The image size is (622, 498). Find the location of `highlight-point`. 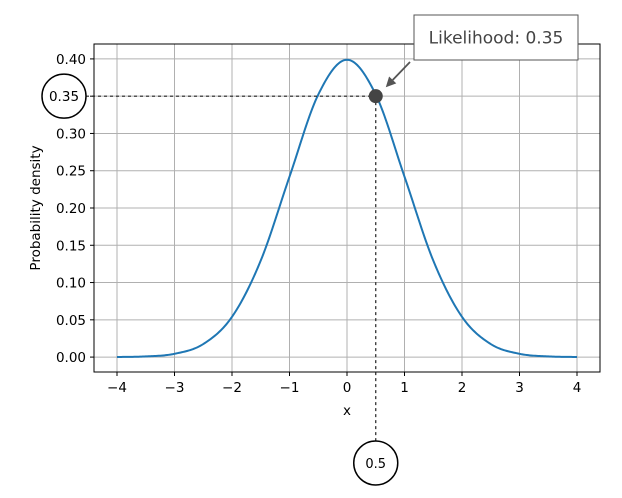

highlight-point is located at coordinates (375, 96).